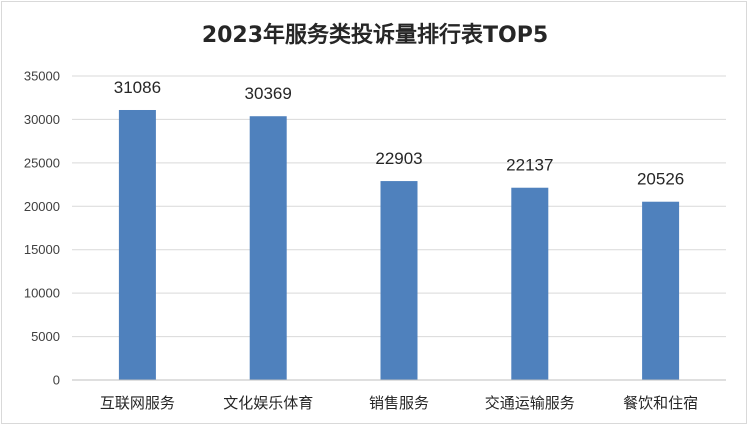  Describe the element at coordinates (137, 403) in the screenshot. I see `category-label: 互联网服务` at that location.